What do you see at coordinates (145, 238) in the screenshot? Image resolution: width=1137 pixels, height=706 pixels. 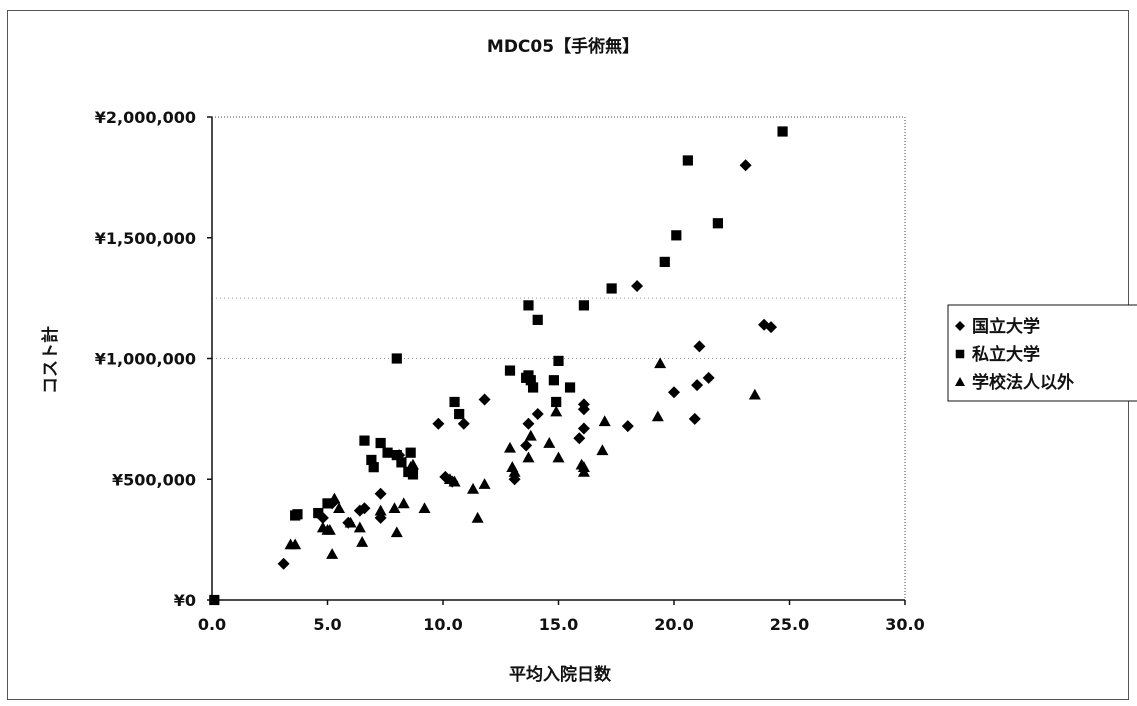 I see `y-tick-label: ¥1,500,000` at bounding box center [145, 238].